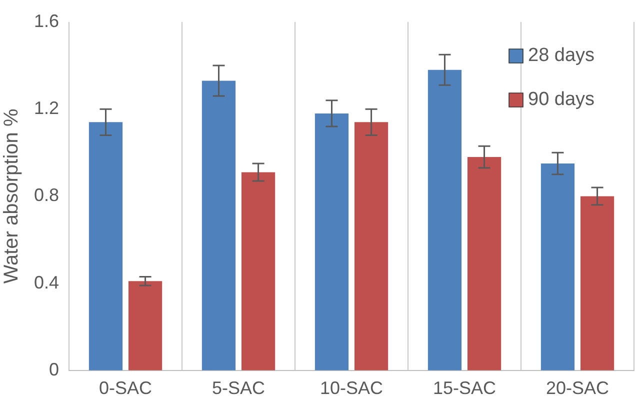  What do you see at coordinates (47, 195) in the screenshot?
I see `y-tick-label: 0.8` at bounding box center [47, 195].